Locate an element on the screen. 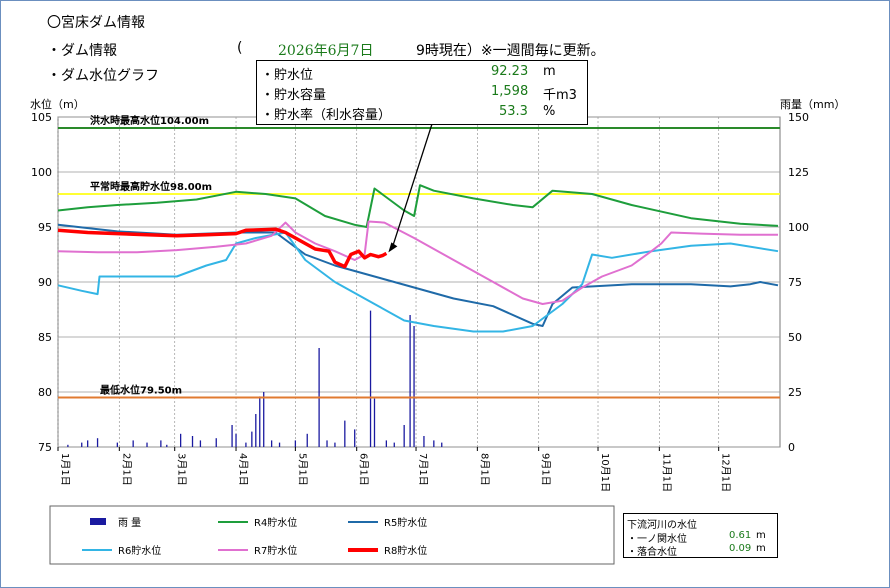 Image resolution: width=890 pixels, height=588 pixels. legend-swatch is located at coordinates (98, 521).